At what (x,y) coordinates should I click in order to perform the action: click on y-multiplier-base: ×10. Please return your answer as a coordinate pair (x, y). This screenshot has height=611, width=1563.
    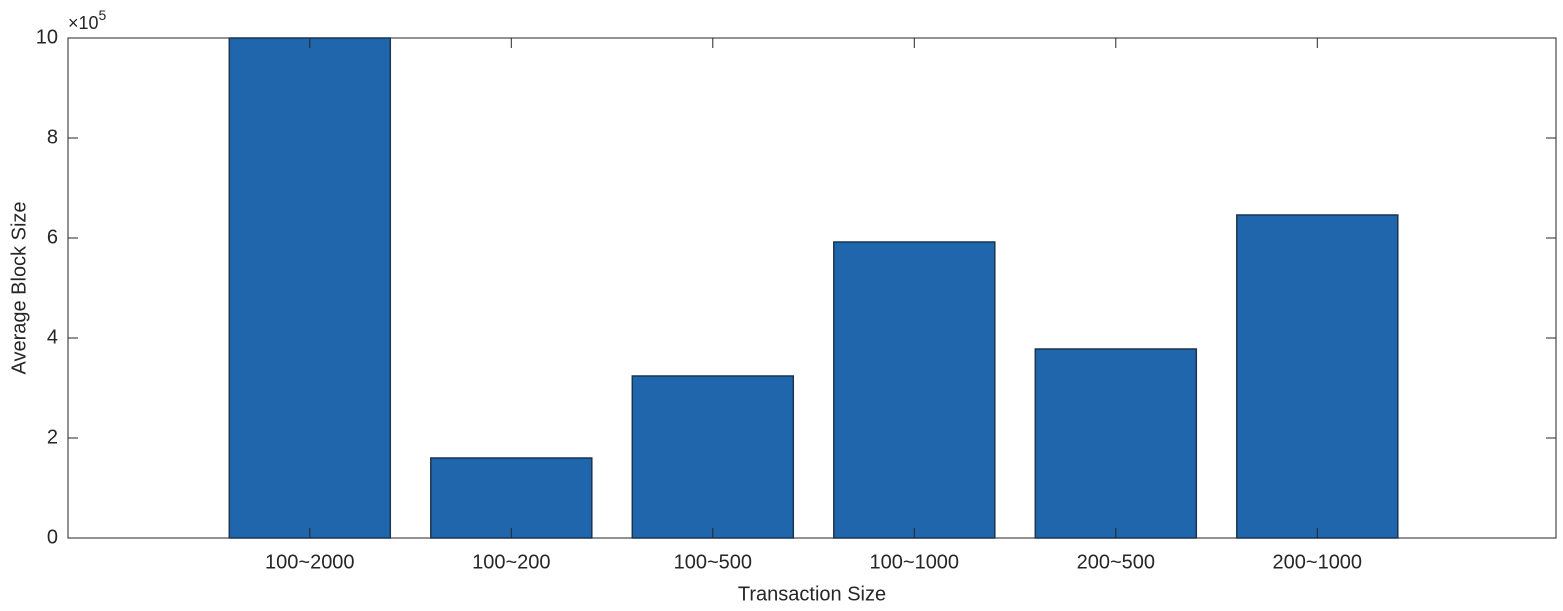
    Looking at the image, I should click on (83, 23).